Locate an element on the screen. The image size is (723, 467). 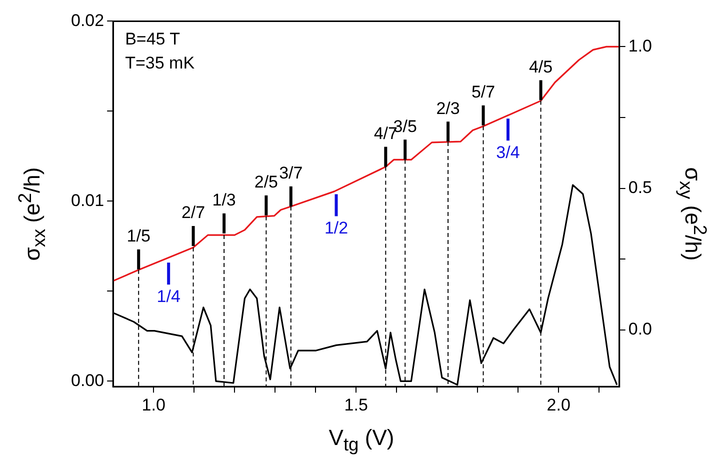
x-tick-label: 2.0 is located at coordinates (558, 404).